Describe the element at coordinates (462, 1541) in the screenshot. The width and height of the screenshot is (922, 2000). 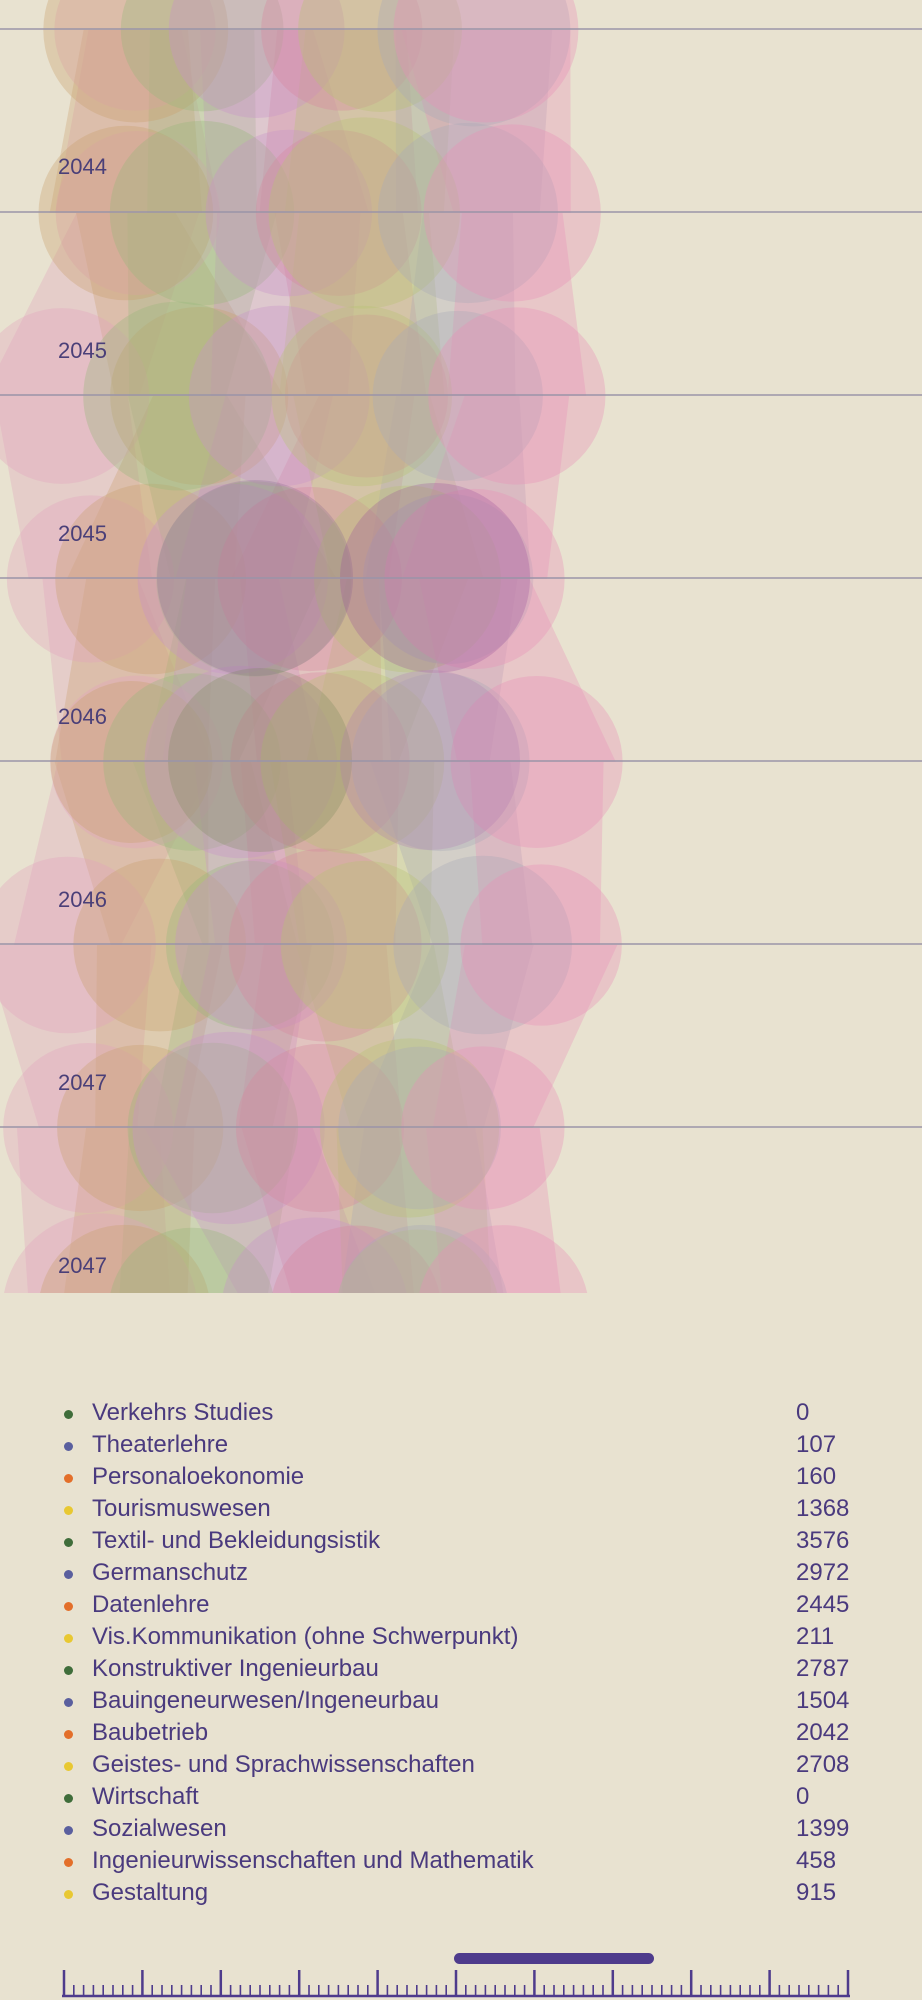
I see `legend-item: Textil- und Bekleidungsistik 3576` at that location.